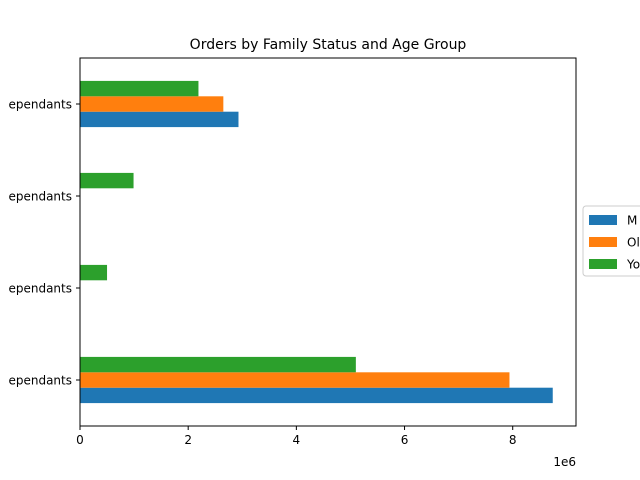 The width and height of the screenshot is (640, 480). I want to click on legend-label-m: M, so click(632, 221).